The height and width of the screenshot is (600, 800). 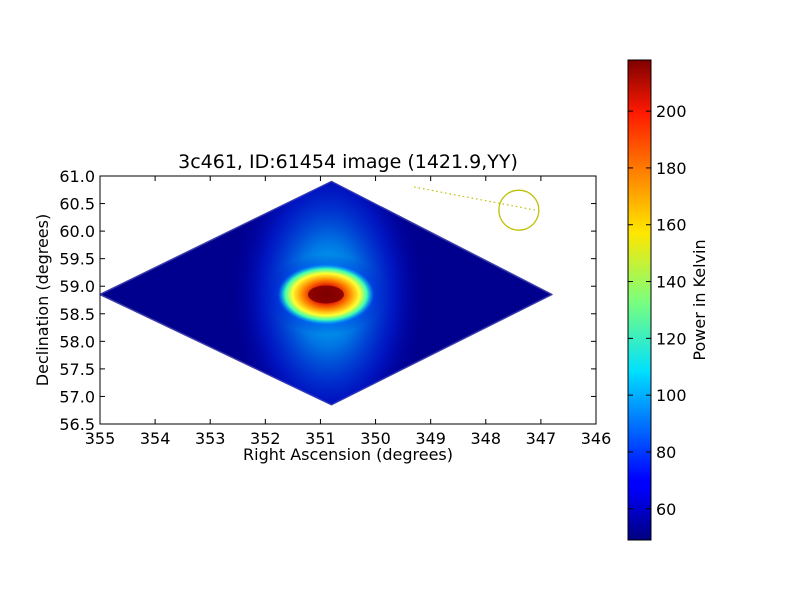 I want to click on peak-center, so click(x=325, y=294).